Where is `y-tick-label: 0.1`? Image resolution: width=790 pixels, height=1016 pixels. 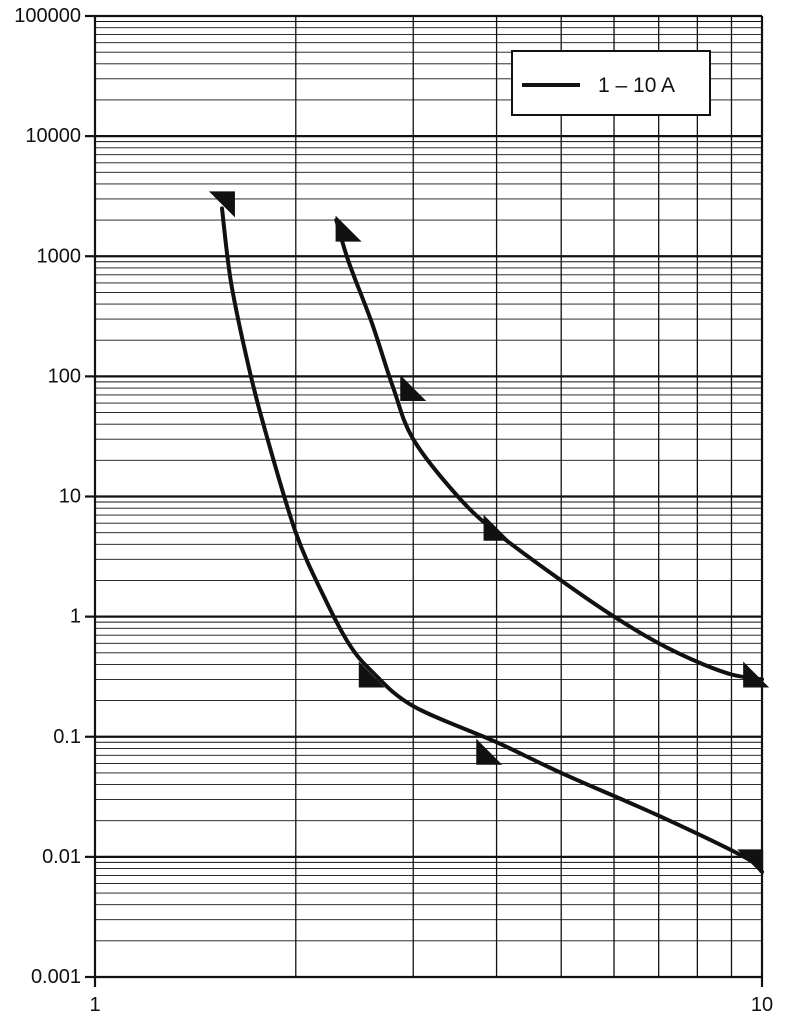 y-tick-label: 0.1 is located at coordinates (67, 737).